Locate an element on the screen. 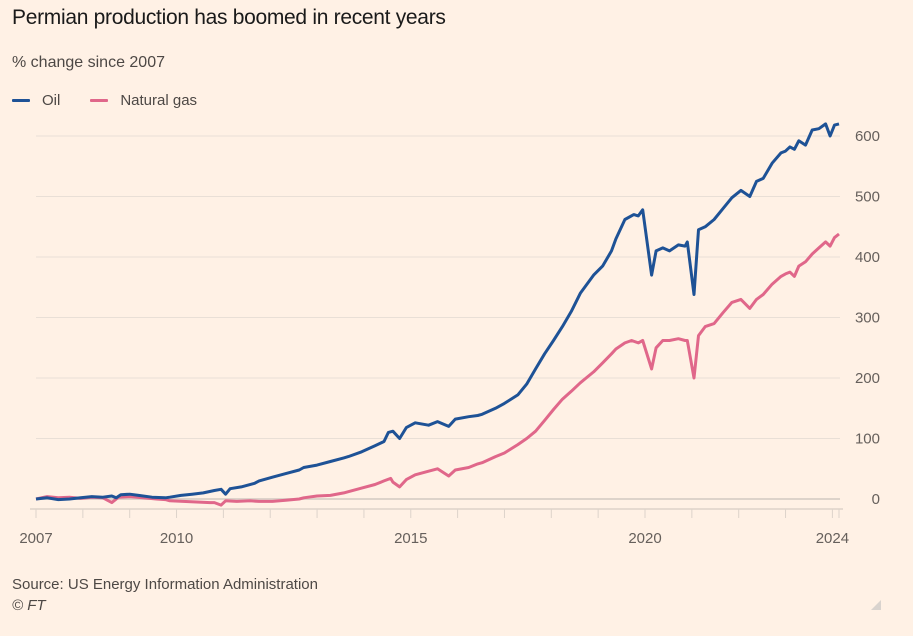 The width and height of the screenshot is (913, 636). legend: Oil Natural gas is located at coordinates (119, 100).